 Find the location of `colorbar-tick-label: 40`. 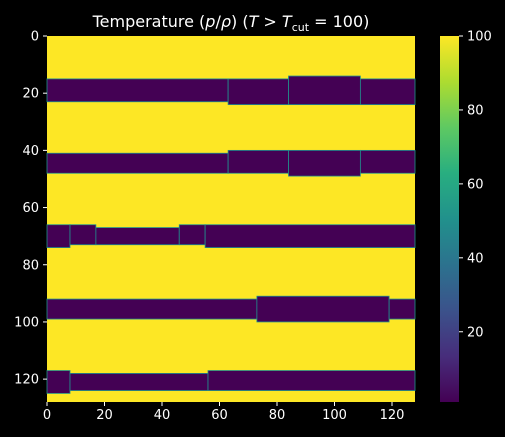

colorbar-tick-label: 40 is located at coordinates (475, 258).